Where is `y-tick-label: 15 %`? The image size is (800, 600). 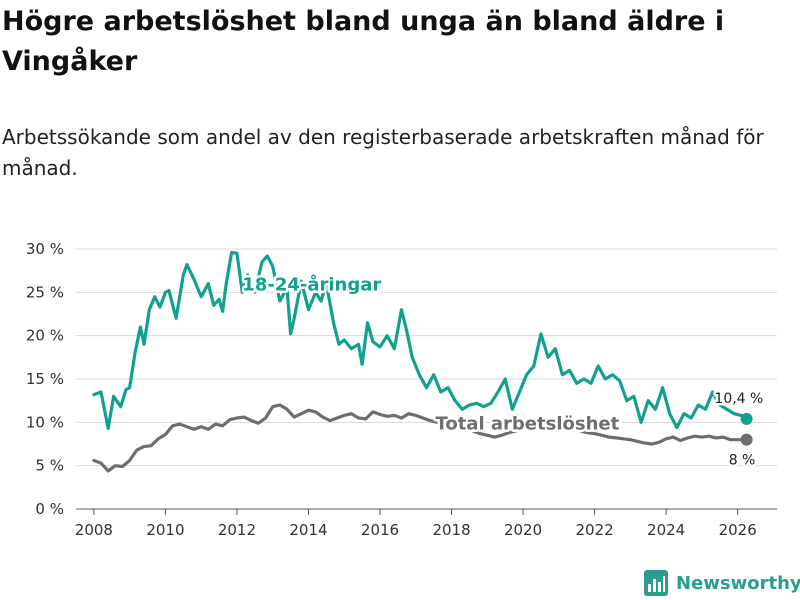
y-tick-label: 15 % is located at coordinates (45, 379).